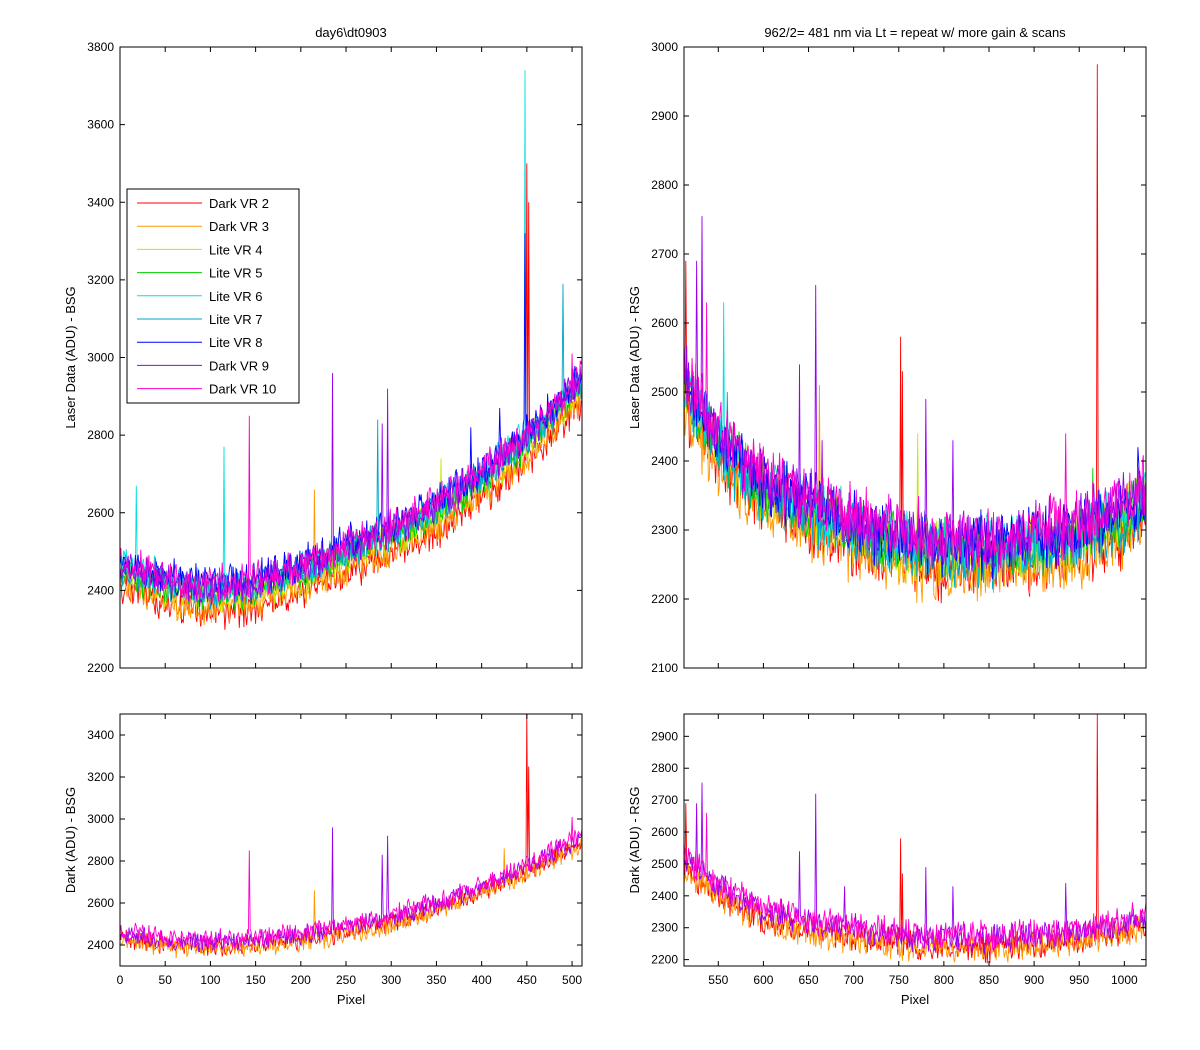 Image resolution: width=1200 pixels, height=1050 pixels. I want to click on x-tick-label: 200, so click(301, 980).